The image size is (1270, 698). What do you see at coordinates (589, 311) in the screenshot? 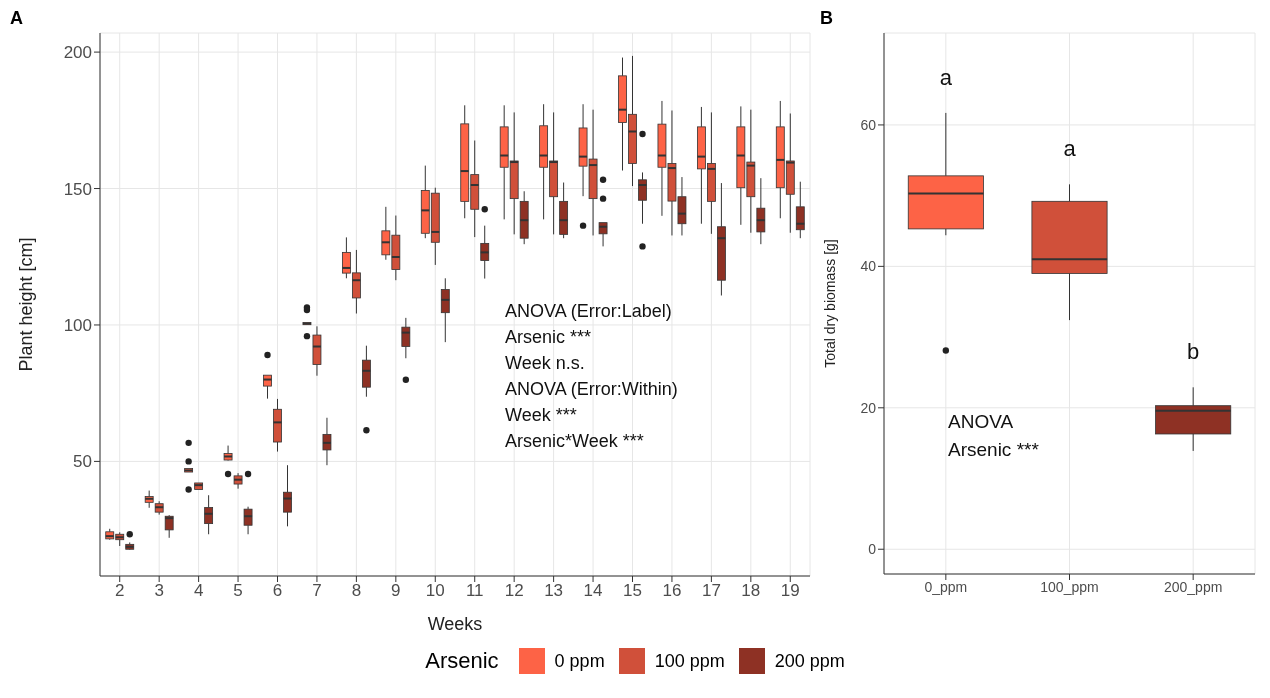
I see `annotation: ANOVA (Error:Label)` at bounding box center [589, 311].